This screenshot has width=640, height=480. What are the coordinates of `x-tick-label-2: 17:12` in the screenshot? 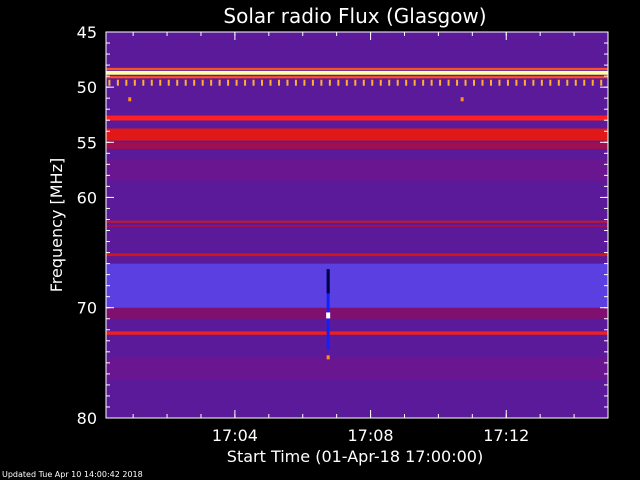 It's located at (506, 435).